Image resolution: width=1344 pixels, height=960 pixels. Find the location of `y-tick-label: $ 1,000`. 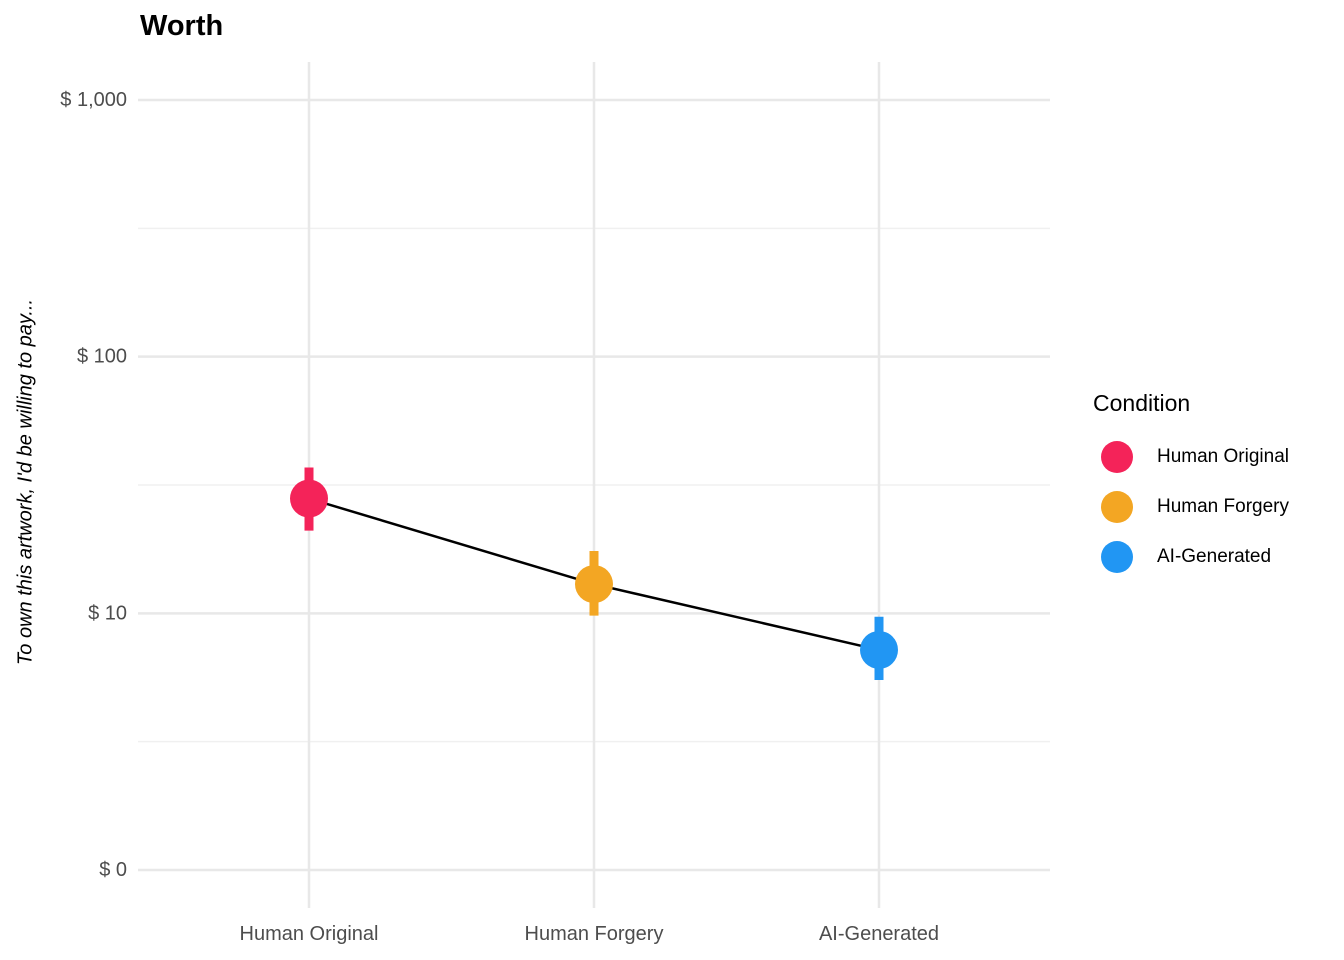

y-tick-label: $ 1,000 is located at coordinates (93, 100).